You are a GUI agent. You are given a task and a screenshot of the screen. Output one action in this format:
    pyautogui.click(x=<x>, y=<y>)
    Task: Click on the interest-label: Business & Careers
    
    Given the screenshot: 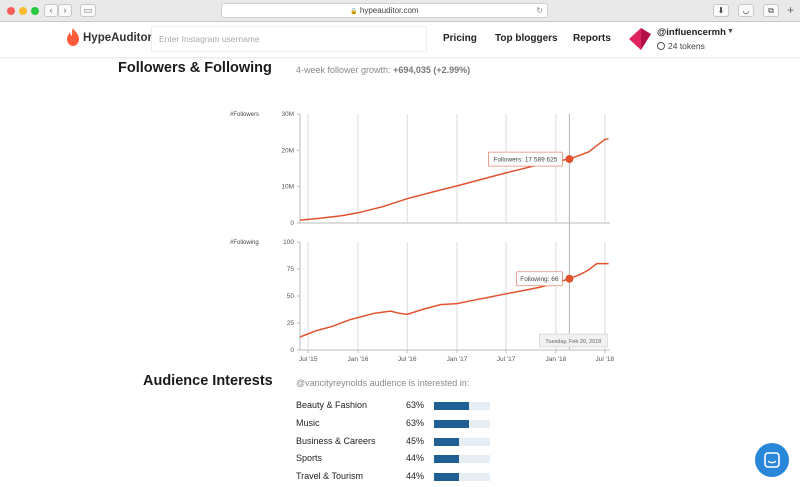 What is the action you would take?
    pyautogui.click(x=336, y=440)
    